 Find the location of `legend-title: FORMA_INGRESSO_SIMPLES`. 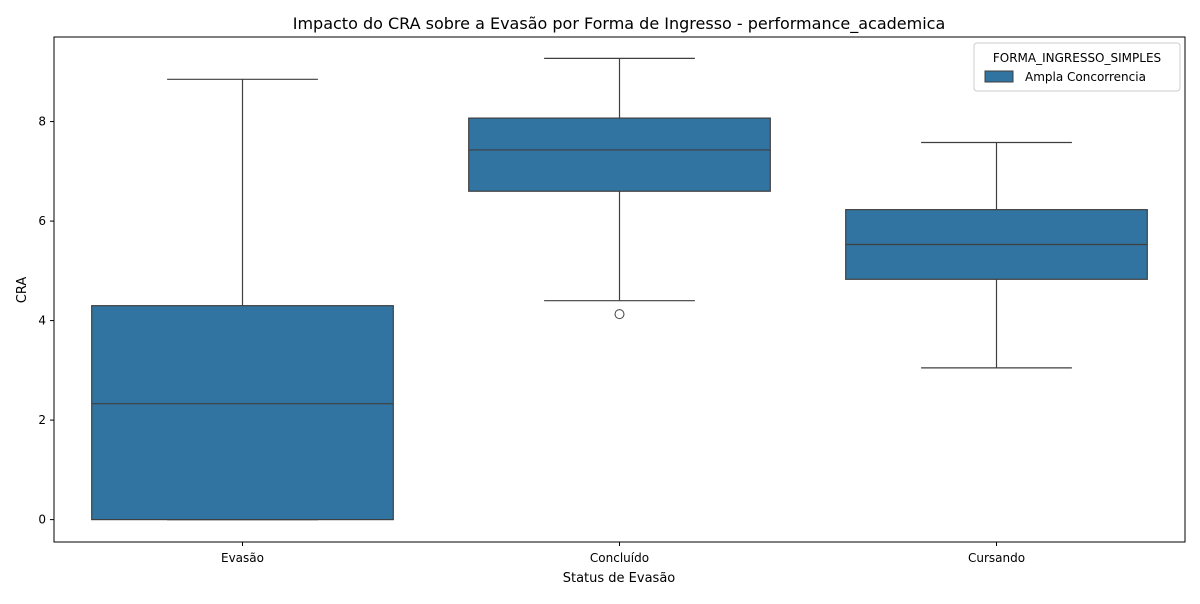

legend-title: FORMA_INGRESSO_SIMPLES is located at coordinates (1077, 58).